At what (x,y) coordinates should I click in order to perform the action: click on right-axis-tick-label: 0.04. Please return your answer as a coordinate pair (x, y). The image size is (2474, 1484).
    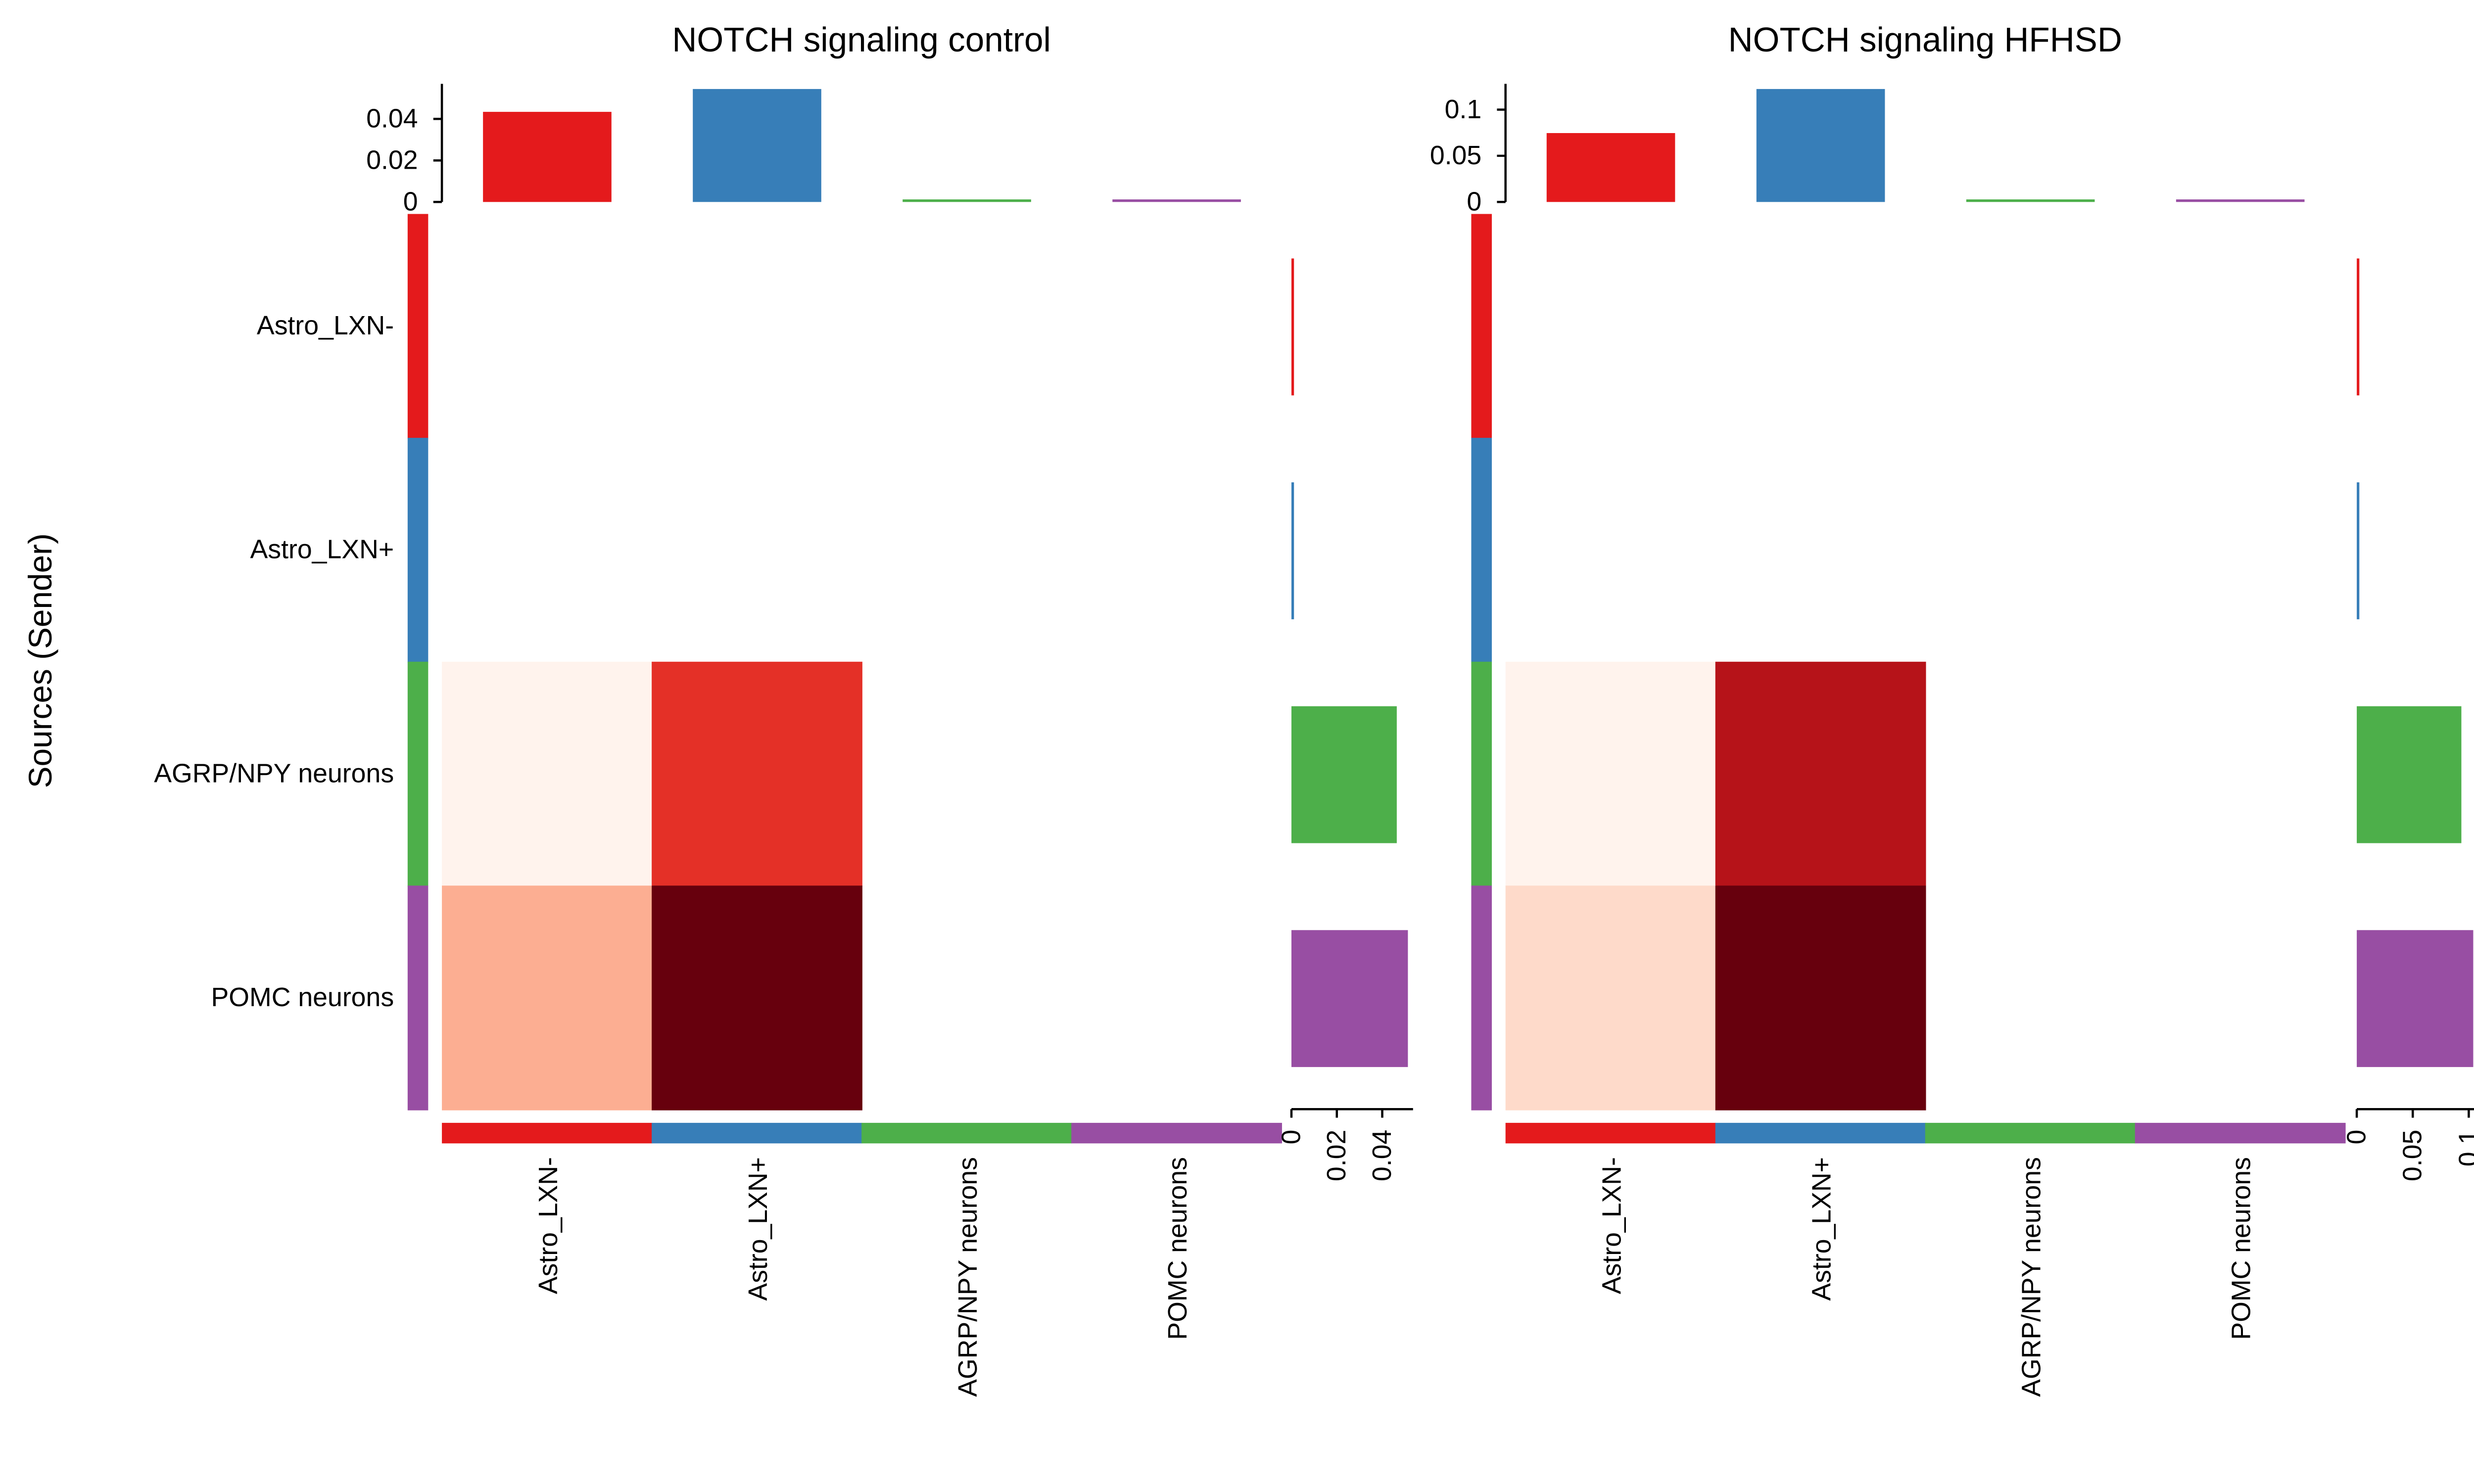
    Looking at the image, I should click on (1382, 1155).